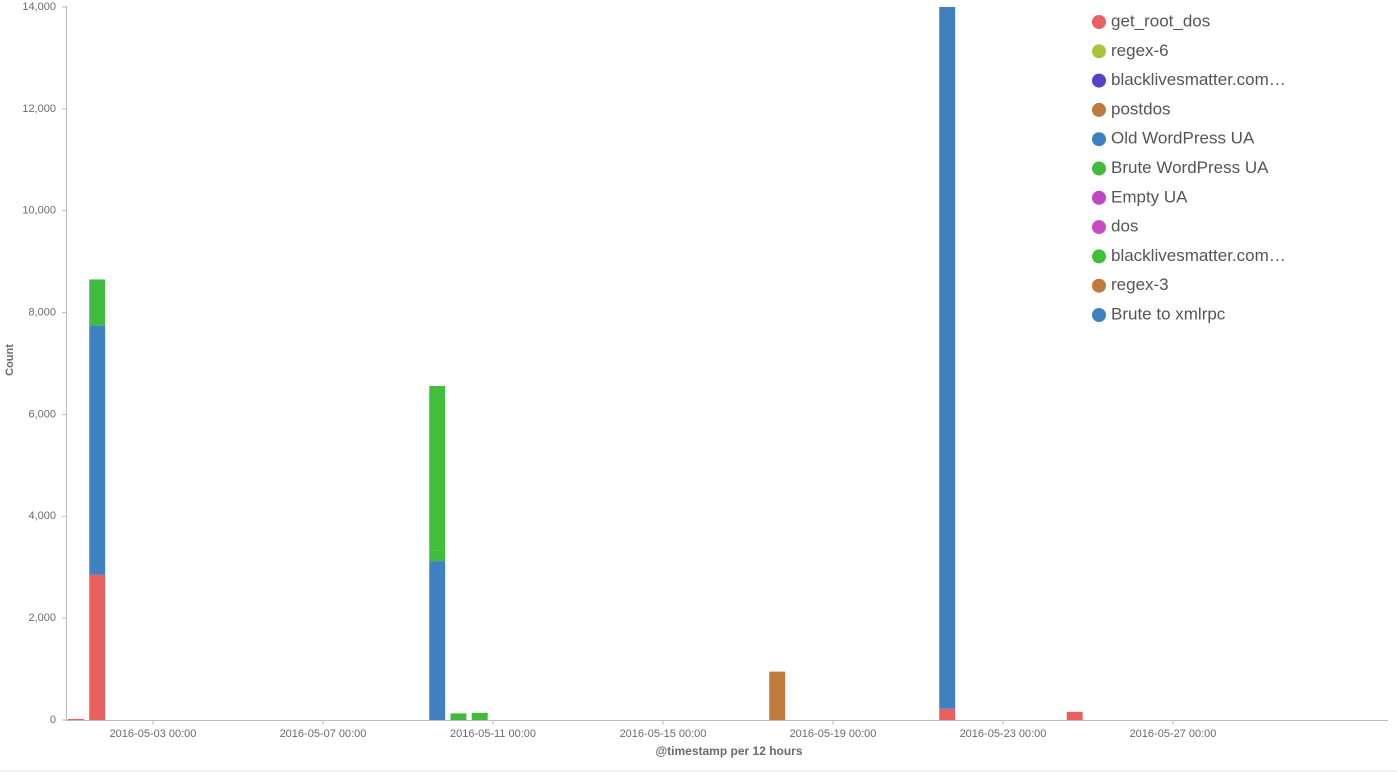 The height and width of the screenshot is (773, 1397). What do you see at coordinates (833, 734) in the screenshot?
I see `x-tick-label: 2016-05-19 00:00` at bounding box center [833, 734].